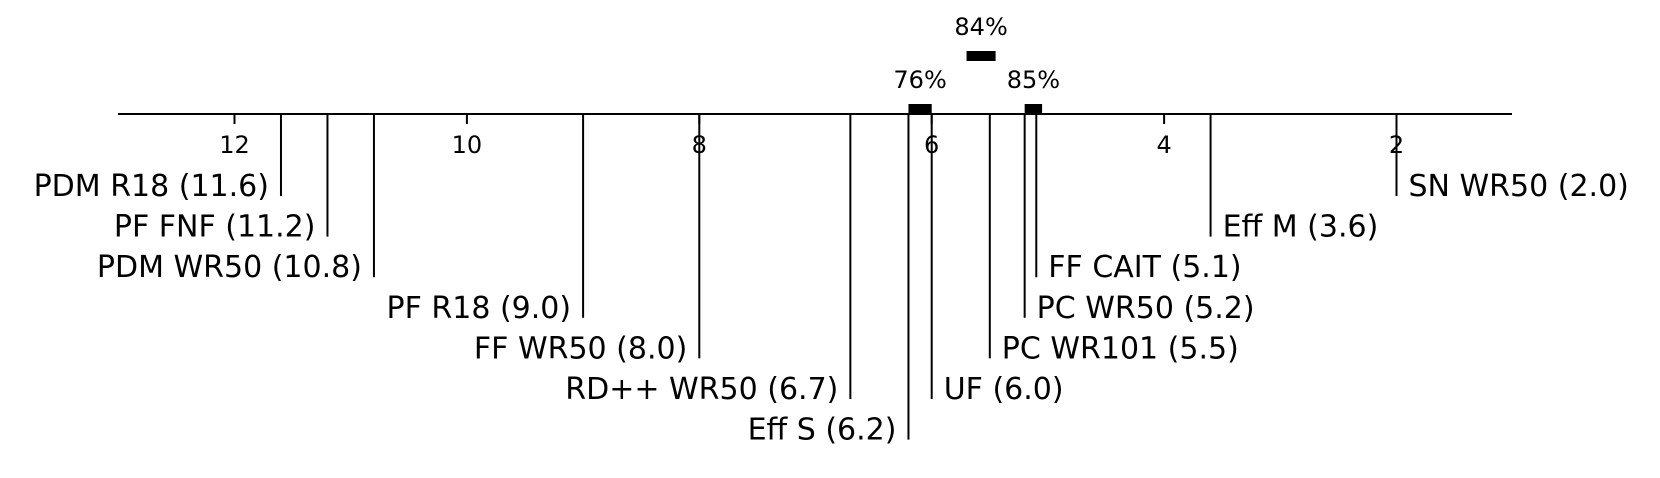 This screenshot has height=478, width=1660. Describe the element at coordinates (1120, 348) in the screenshot. I see `method-label: PC WR101 (5.5)` at that location.